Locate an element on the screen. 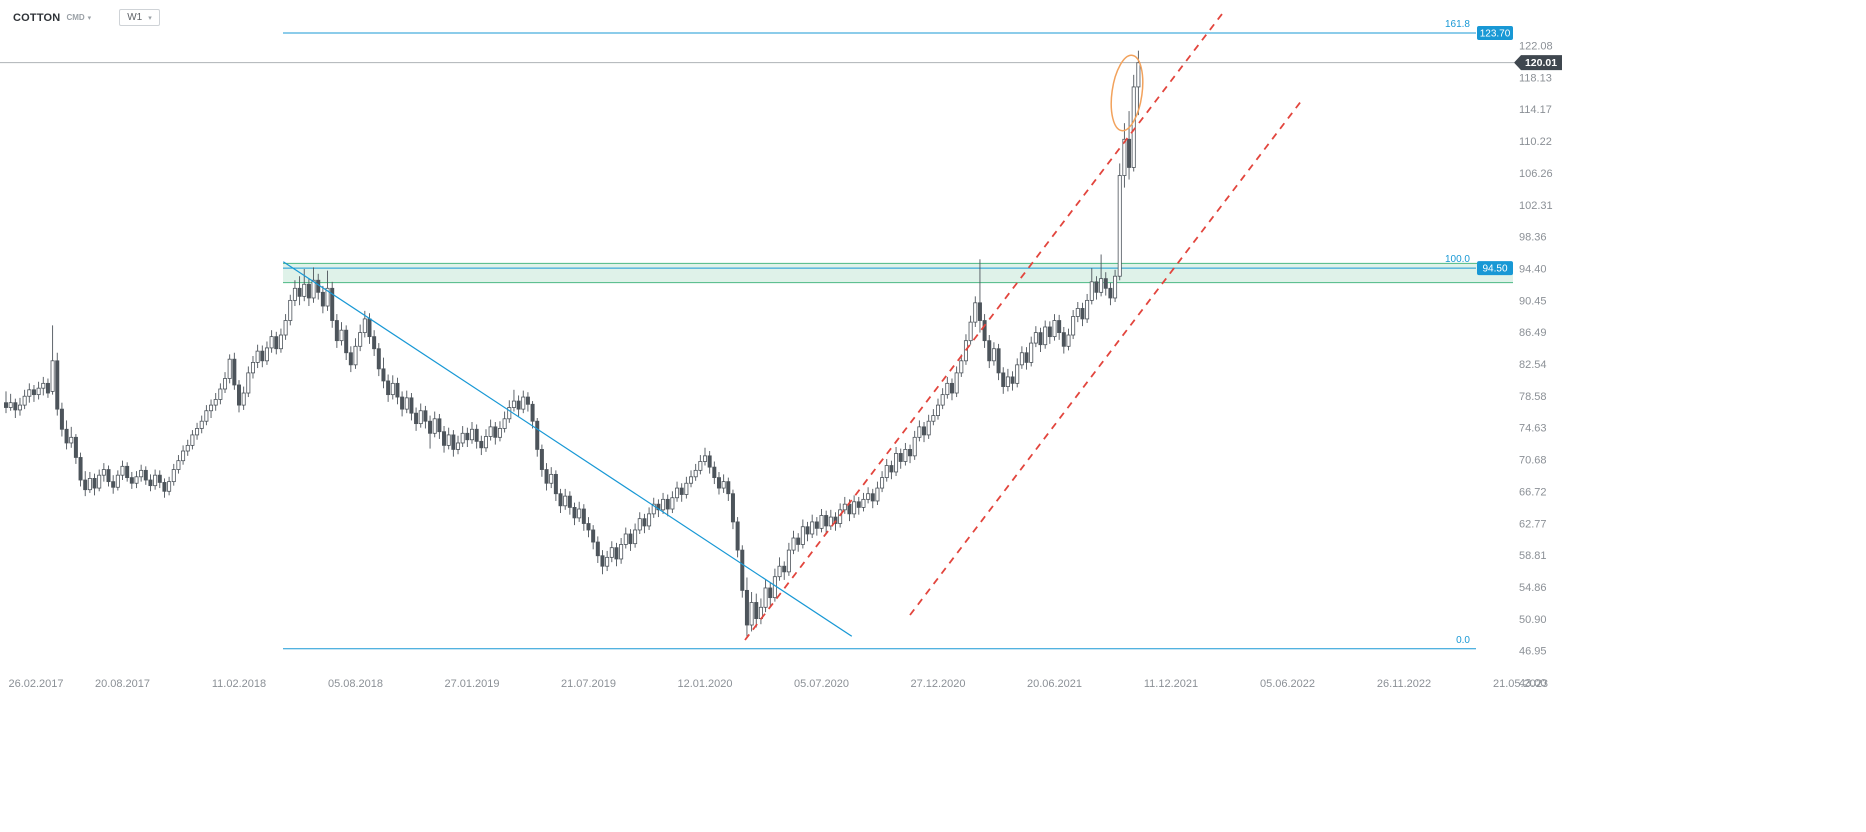  price-axis-label: 58.81 is located at coordinates (1533, 556).